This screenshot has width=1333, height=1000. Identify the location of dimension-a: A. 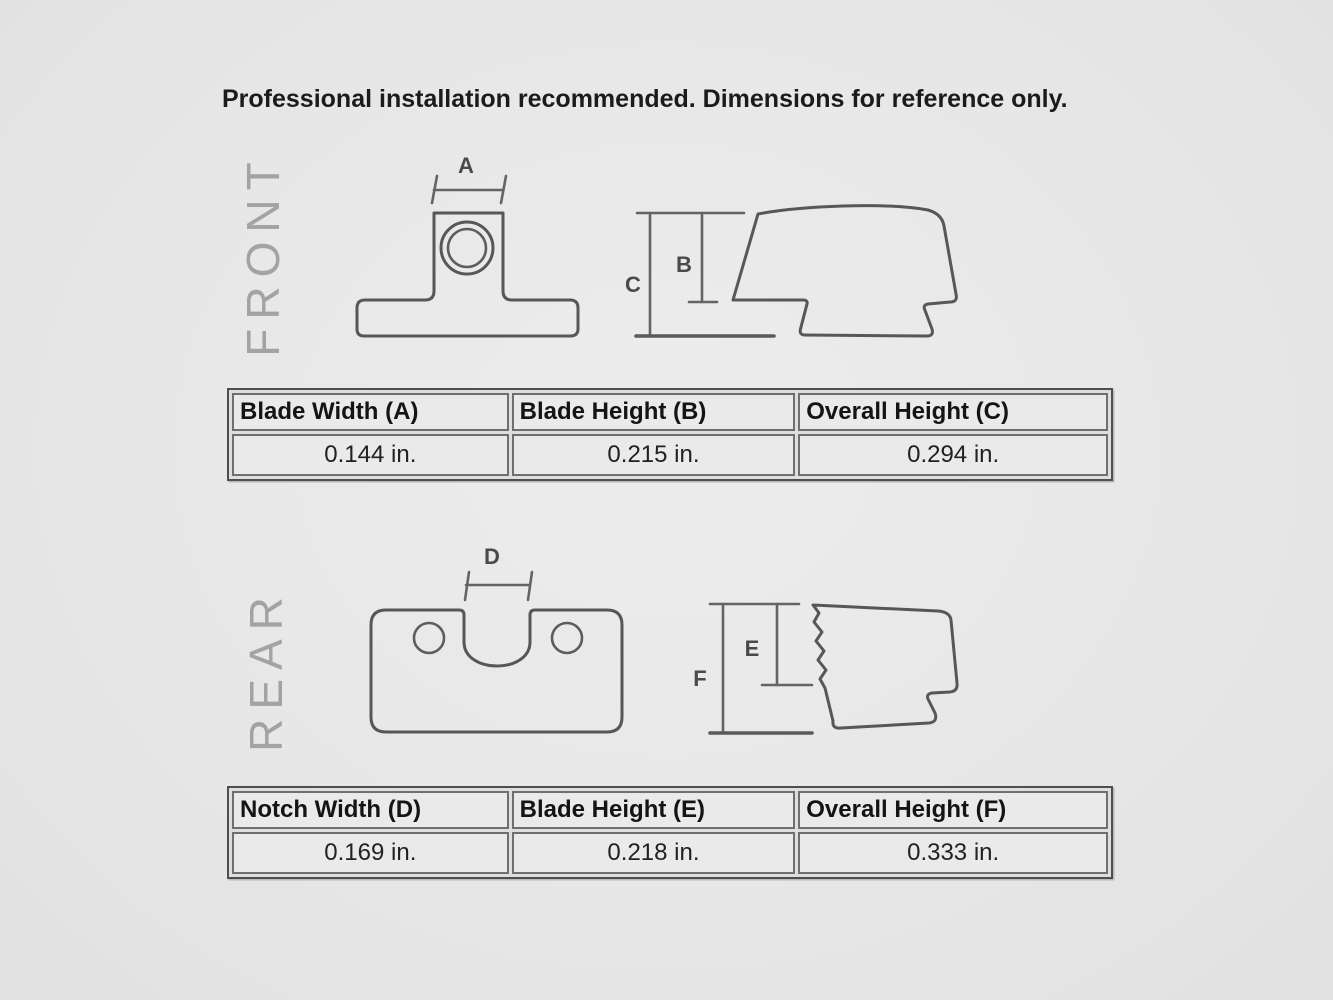
(469, 179).